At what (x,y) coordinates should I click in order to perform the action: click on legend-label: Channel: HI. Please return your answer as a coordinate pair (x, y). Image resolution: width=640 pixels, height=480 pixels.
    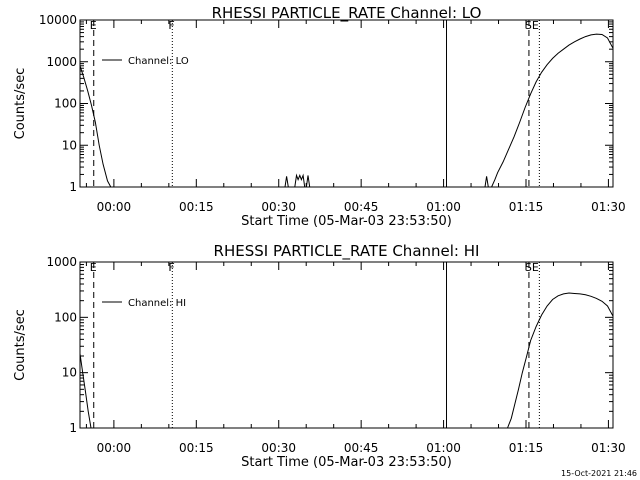
    Looking at the image, I should click on (157, 303).